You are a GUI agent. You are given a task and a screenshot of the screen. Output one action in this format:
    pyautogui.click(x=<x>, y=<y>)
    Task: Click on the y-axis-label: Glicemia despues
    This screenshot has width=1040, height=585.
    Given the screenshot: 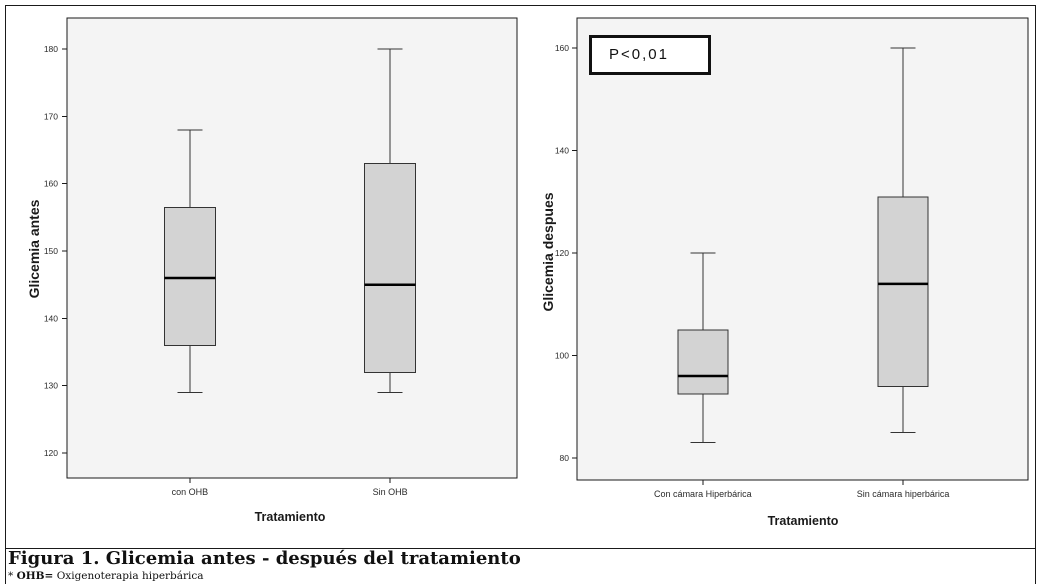 What is the action you would take?
    pyautogui.click(x=548, y=251)
    